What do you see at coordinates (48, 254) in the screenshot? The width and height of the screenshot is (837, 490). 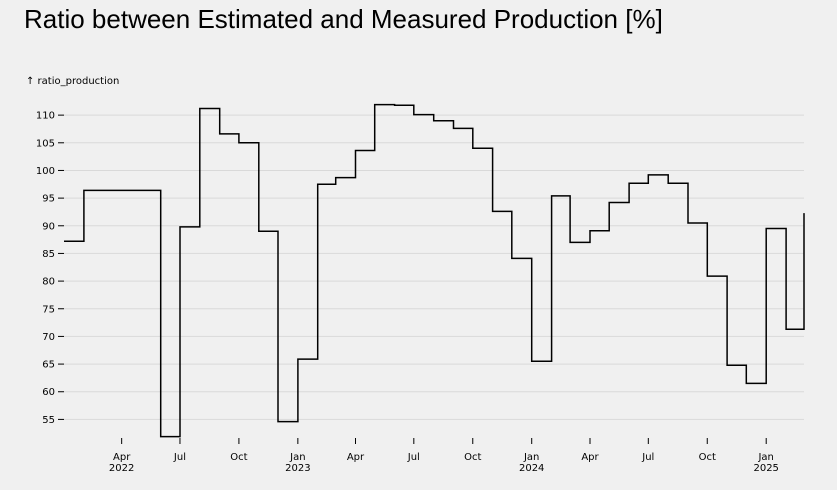 I see `y-tick-label: 85` at bounding box center [48, 254].